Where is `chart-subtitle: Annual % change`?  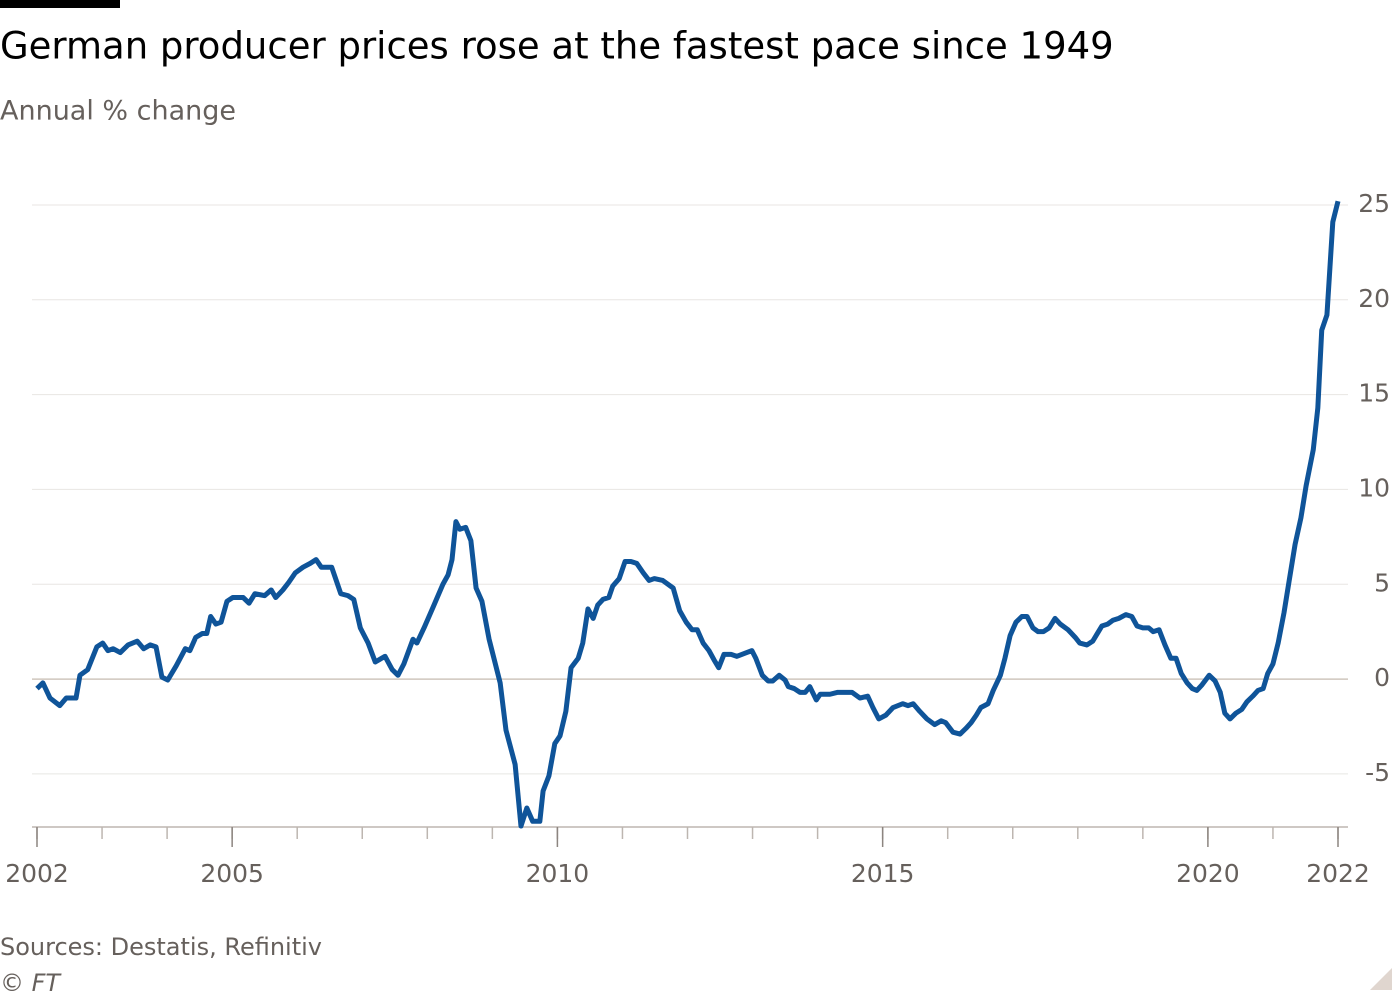 chart-subtitle: Annual % change is located at coordinates (118, 111).